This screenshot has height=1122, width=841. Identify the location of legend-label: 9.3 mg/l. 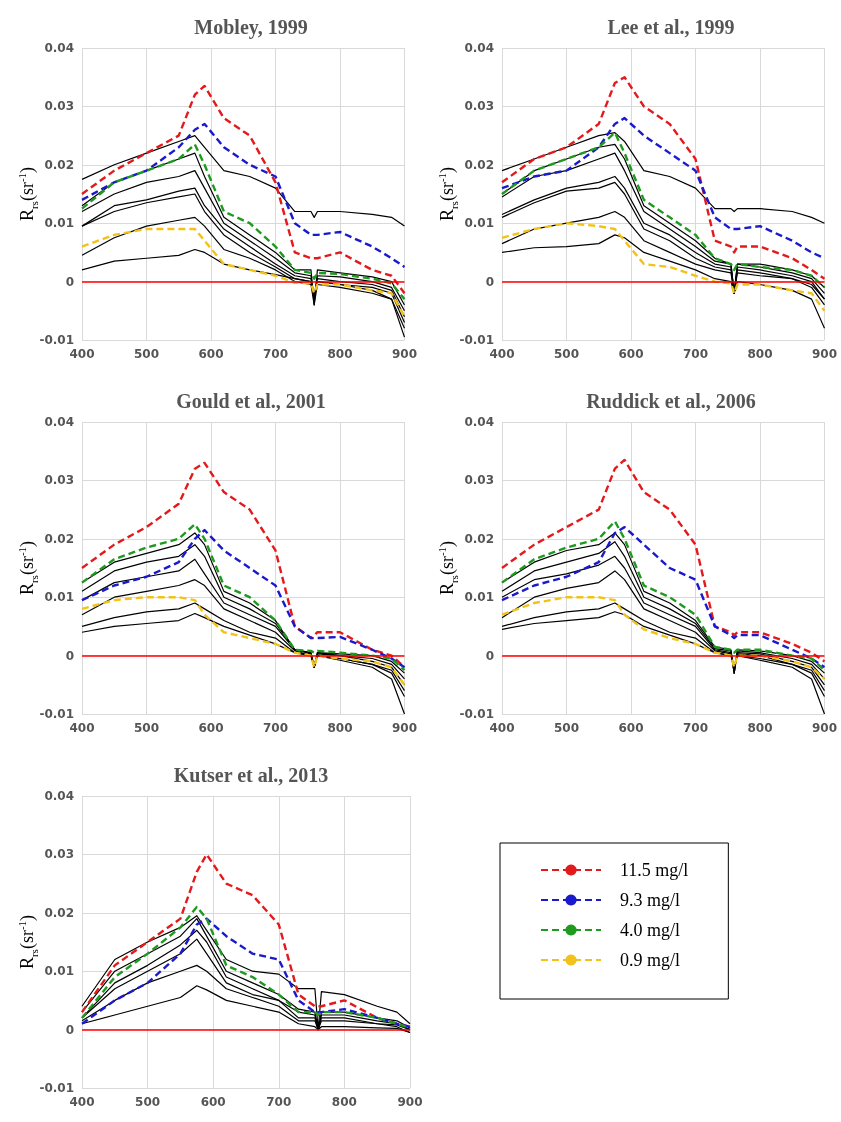
(650, 900).